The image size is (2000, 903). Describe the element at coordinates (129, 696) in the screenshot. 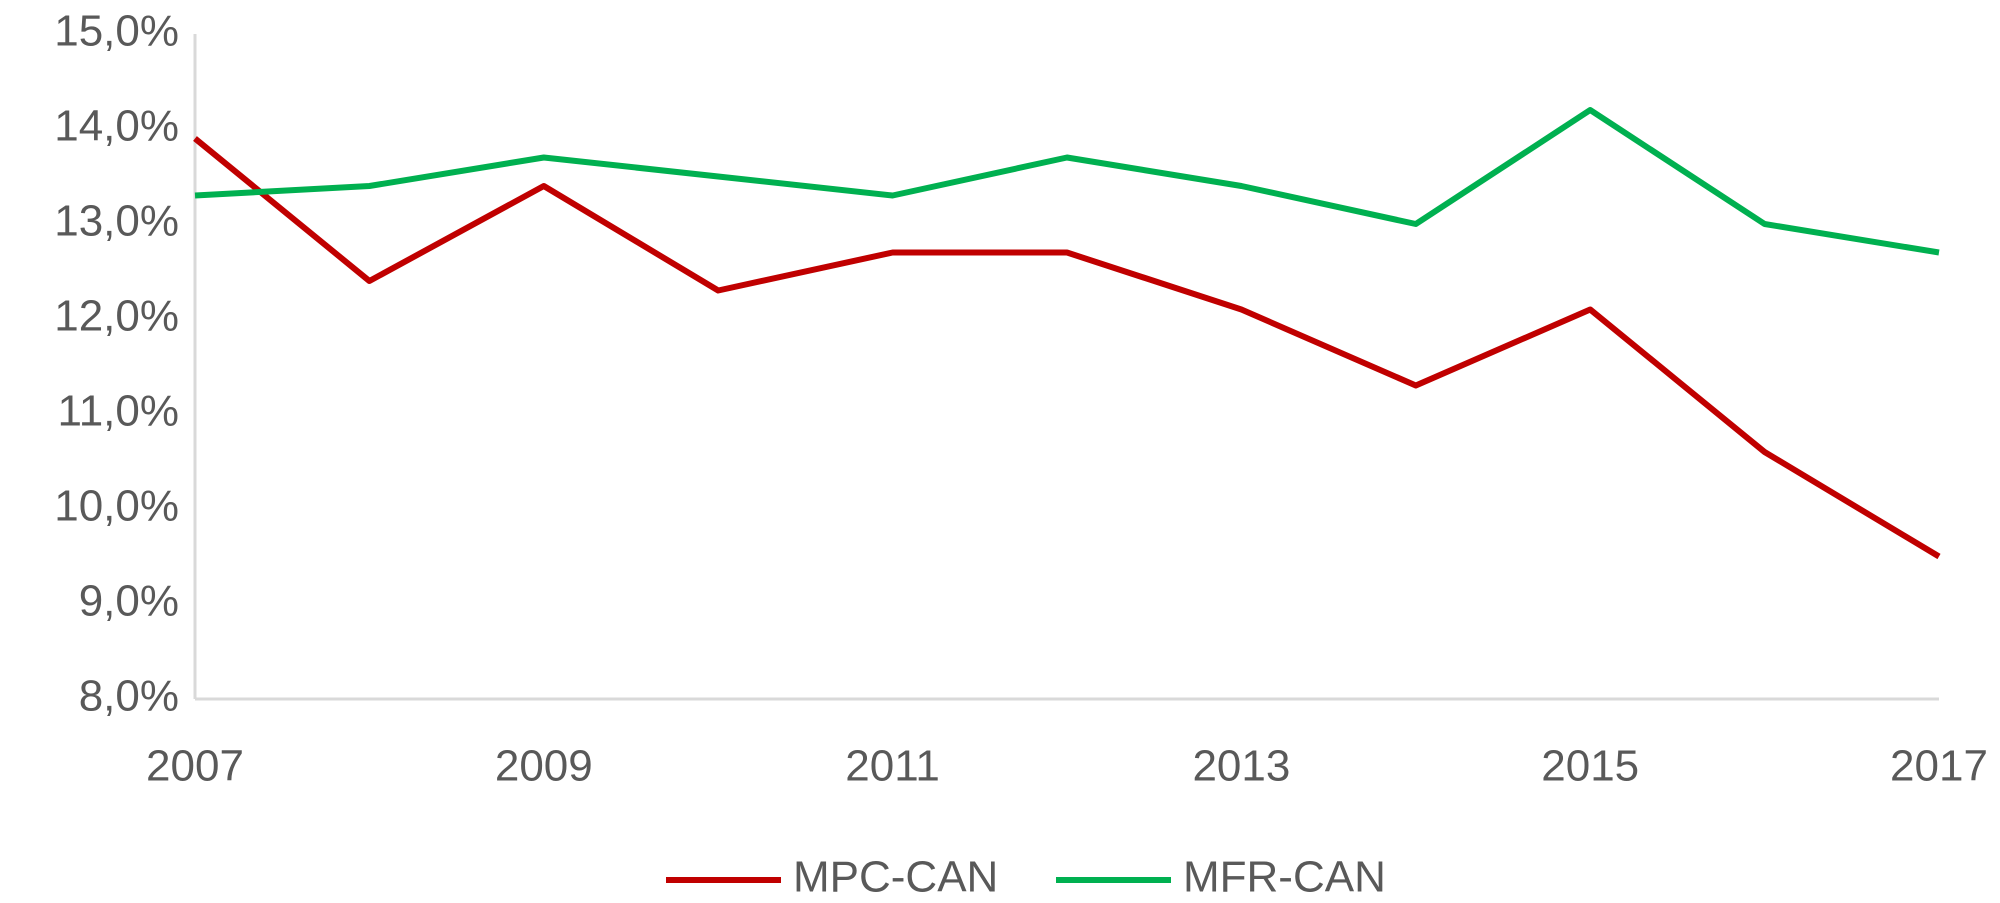

I see `y-tick-label: 8,0%` at that location.